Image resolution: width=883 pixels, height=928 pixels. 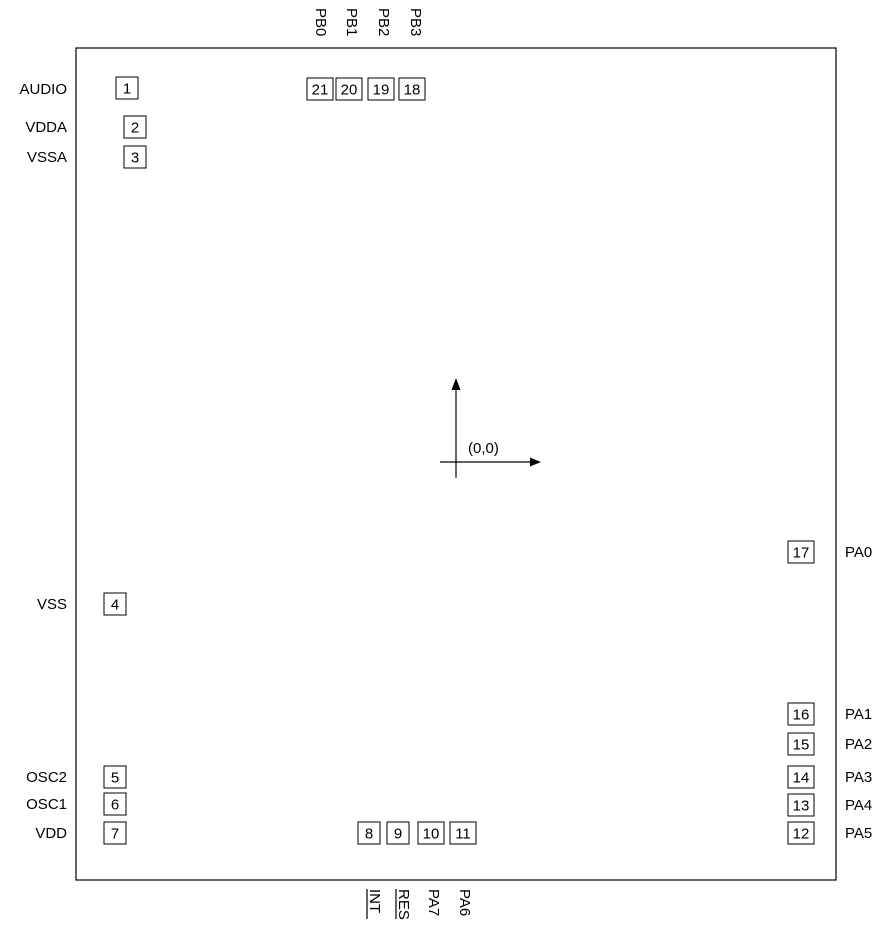 I want to click on pad-1: 1 AUDIO, so click(x=79, y=88).